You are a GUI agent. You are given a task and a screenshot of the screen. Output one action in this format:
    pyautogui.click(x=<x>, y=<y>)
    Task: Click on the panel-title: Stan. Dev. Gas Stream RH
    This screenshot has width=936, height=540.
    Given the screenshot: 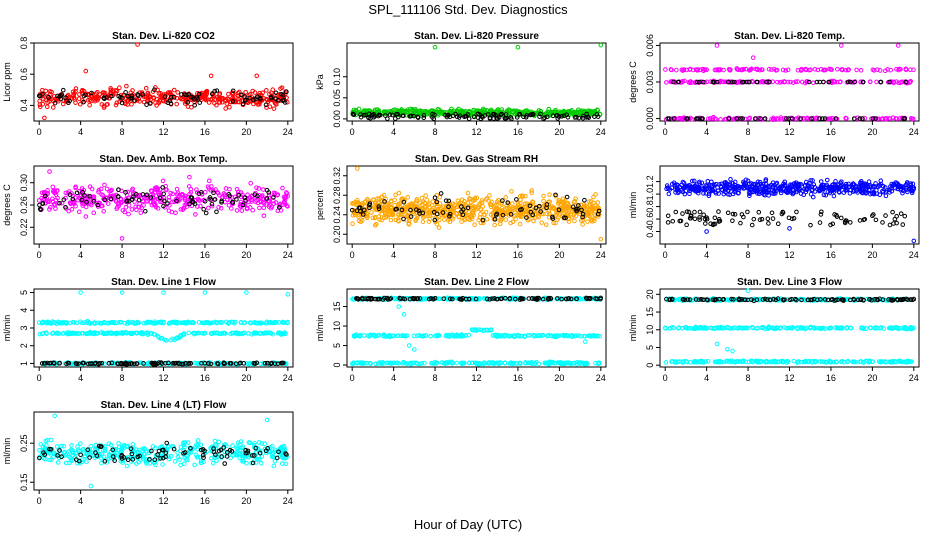 What is the action you would take?
    pyautogui.click(x=476, y=159)
    